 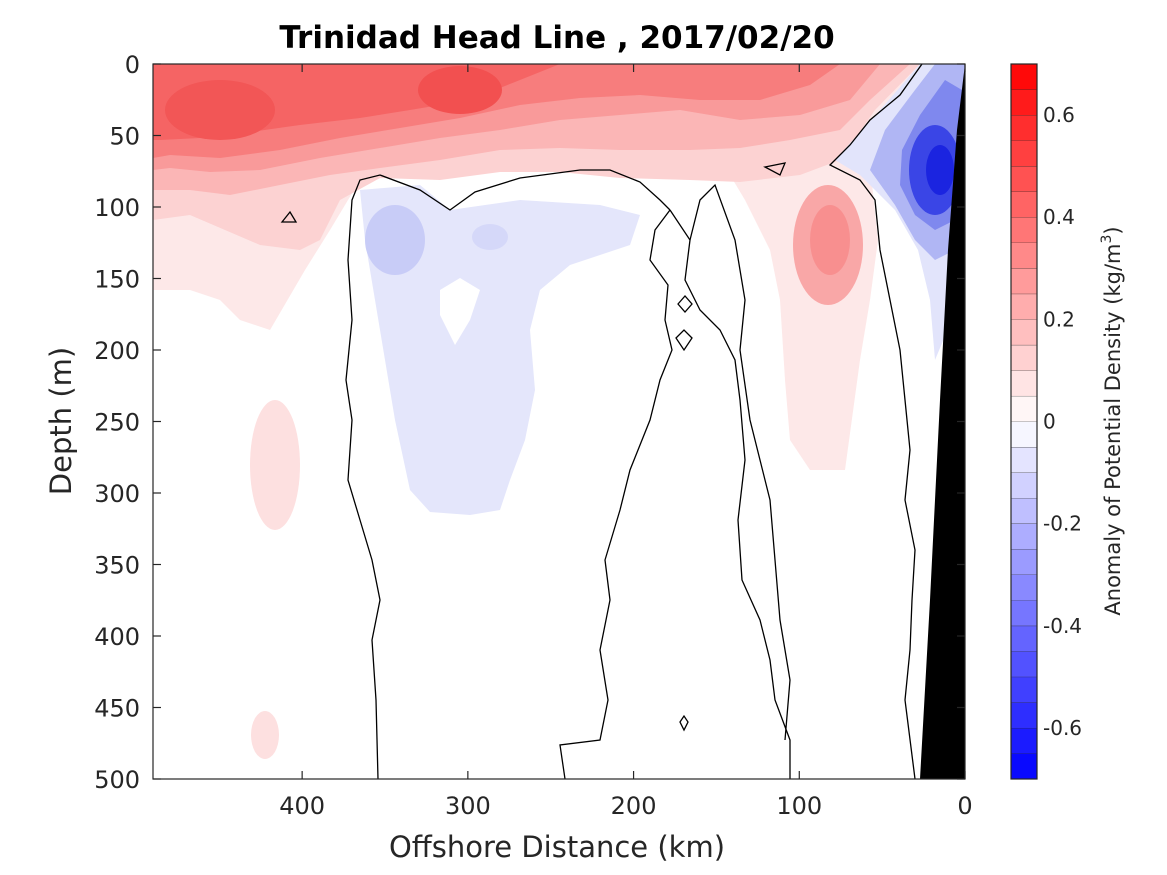 I want to click on x-tick-label: 0, so click(x=964, y=806).